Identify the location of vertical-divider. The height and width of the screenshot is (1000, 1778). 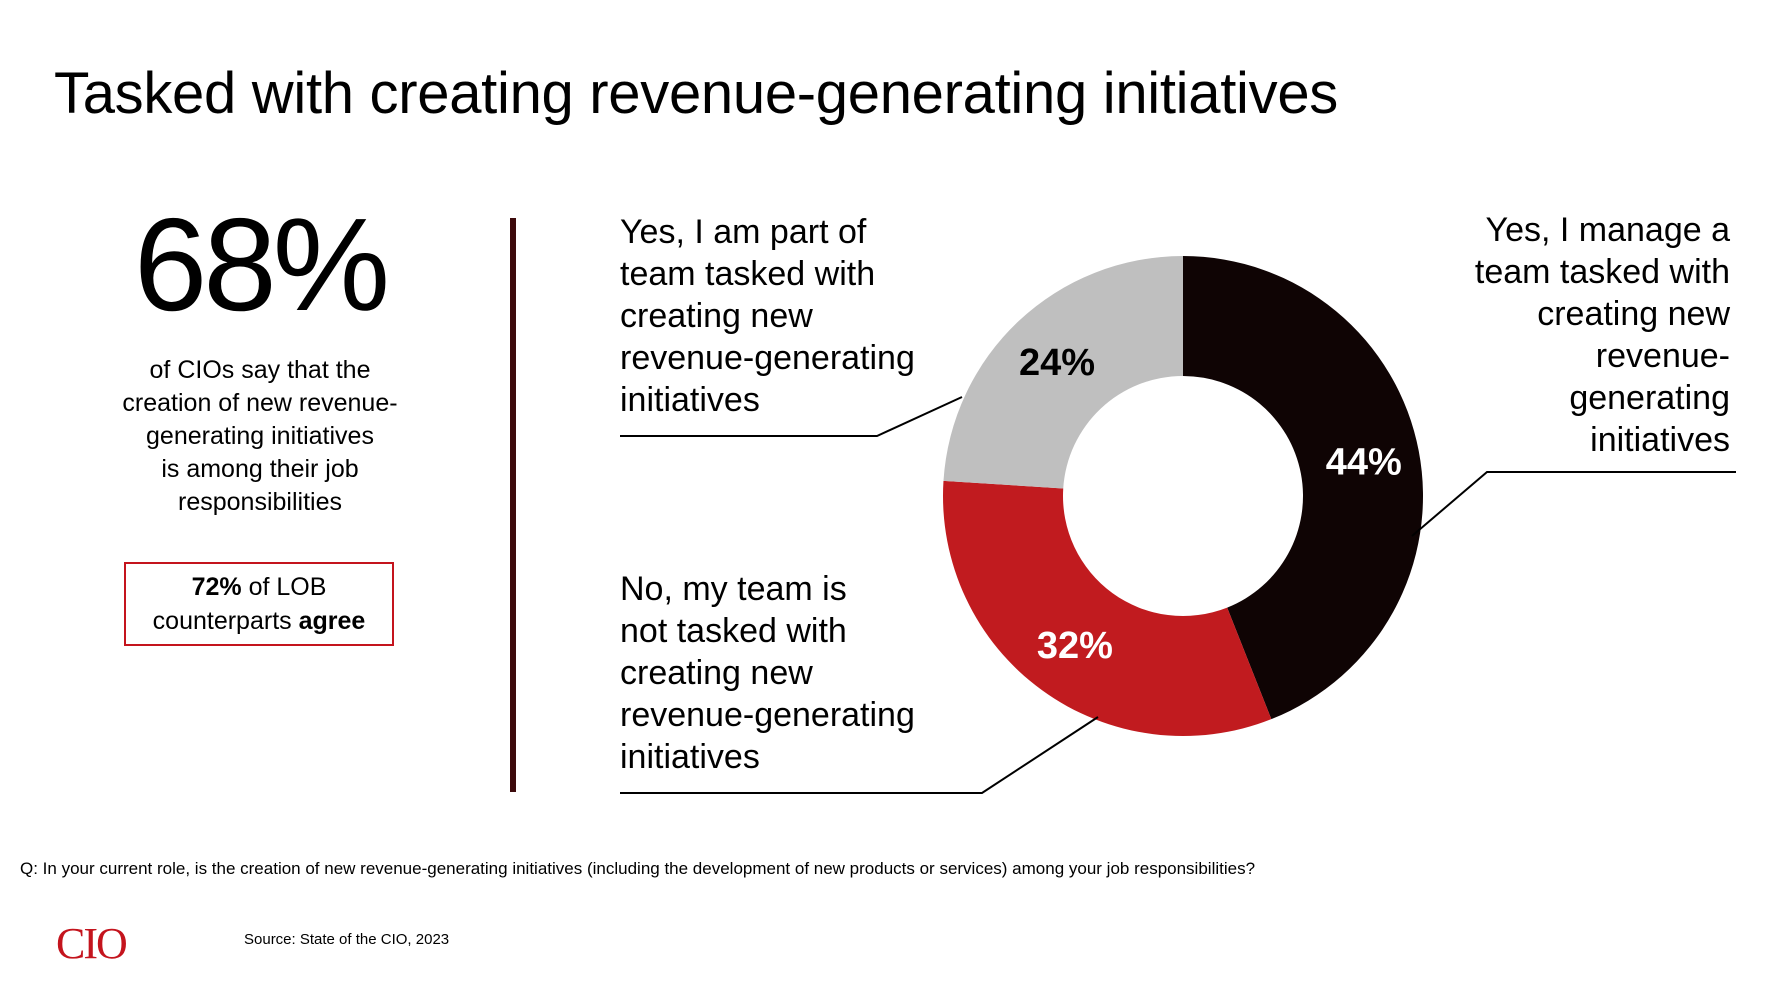
(513, 505).